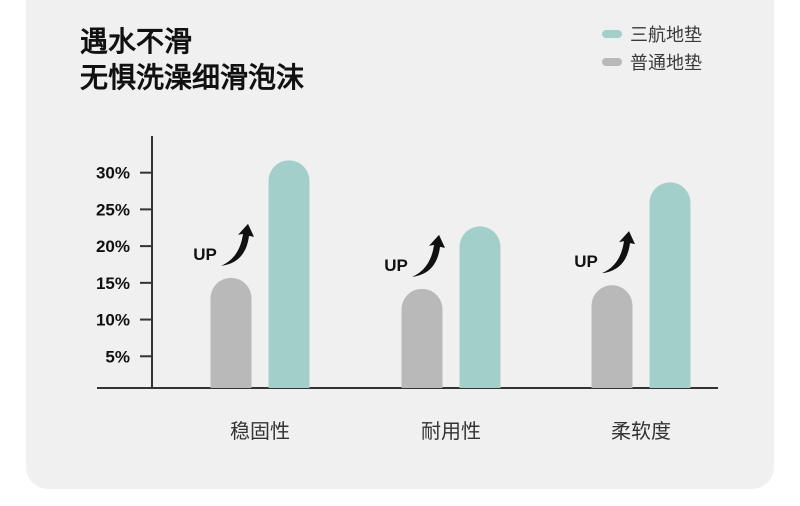 The width and height of the screenshot is (800, 506). I want to click on legend-item-sanhang: 三航地垫, so click(652, 34).